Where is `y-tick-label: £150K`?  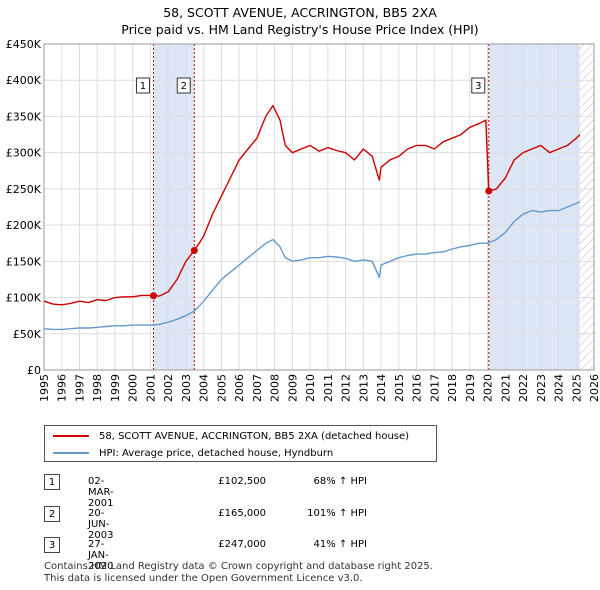
y-tick-label: £150K is located at coordinates (24, 261).